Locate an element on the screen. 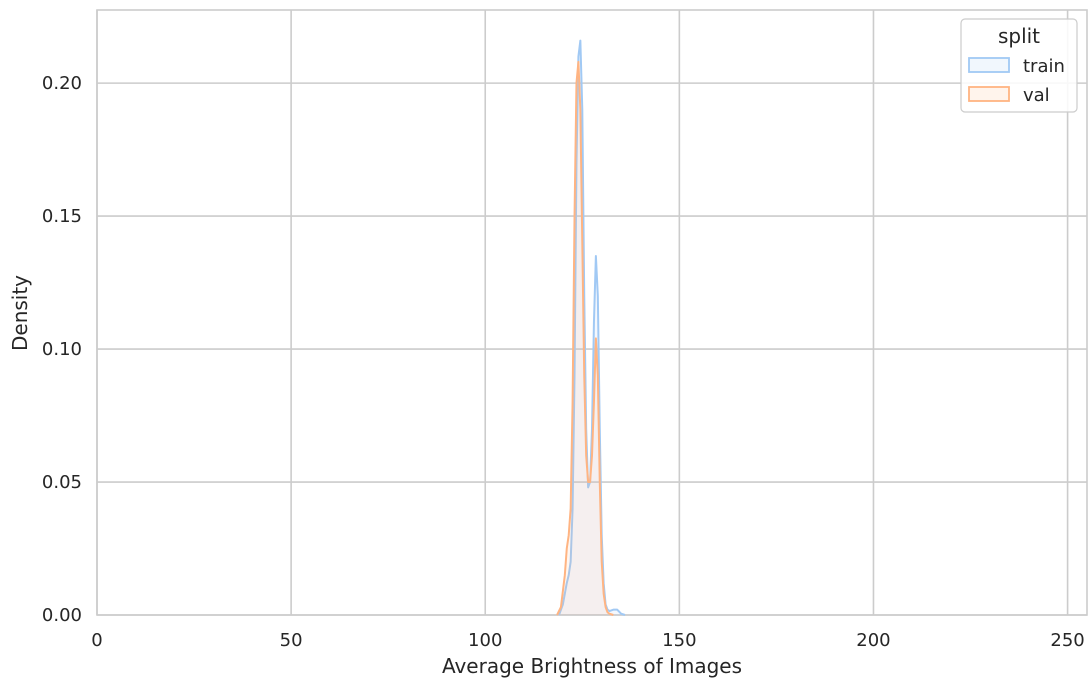 This screenshot has width=1090, height=680. density-line-val is located at coordinates (585, 338).